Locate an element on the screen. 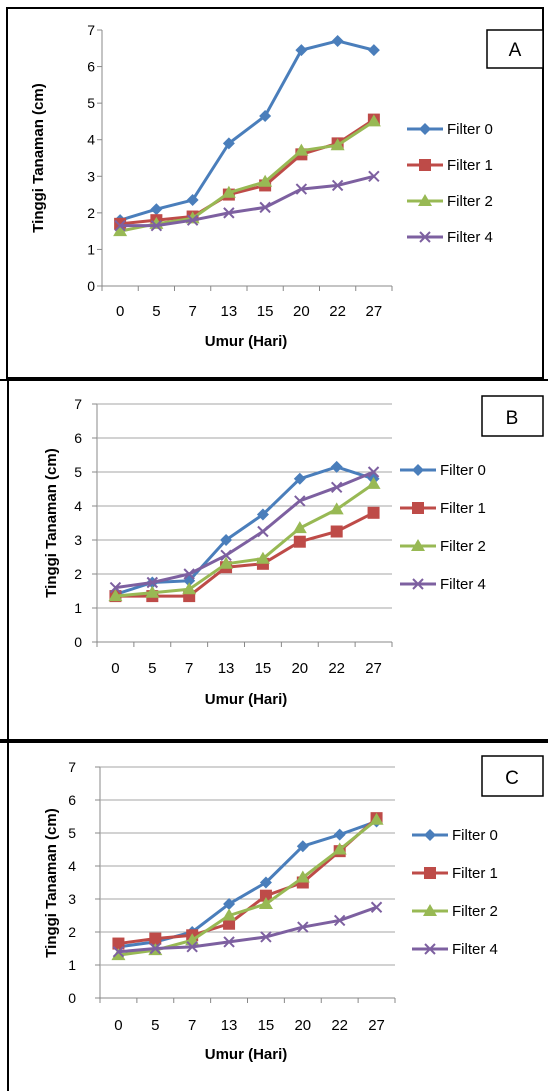 The width and height of the screenshot is (548, 1091). chart-b-panel-label: B is located at coordinates (512, 418).